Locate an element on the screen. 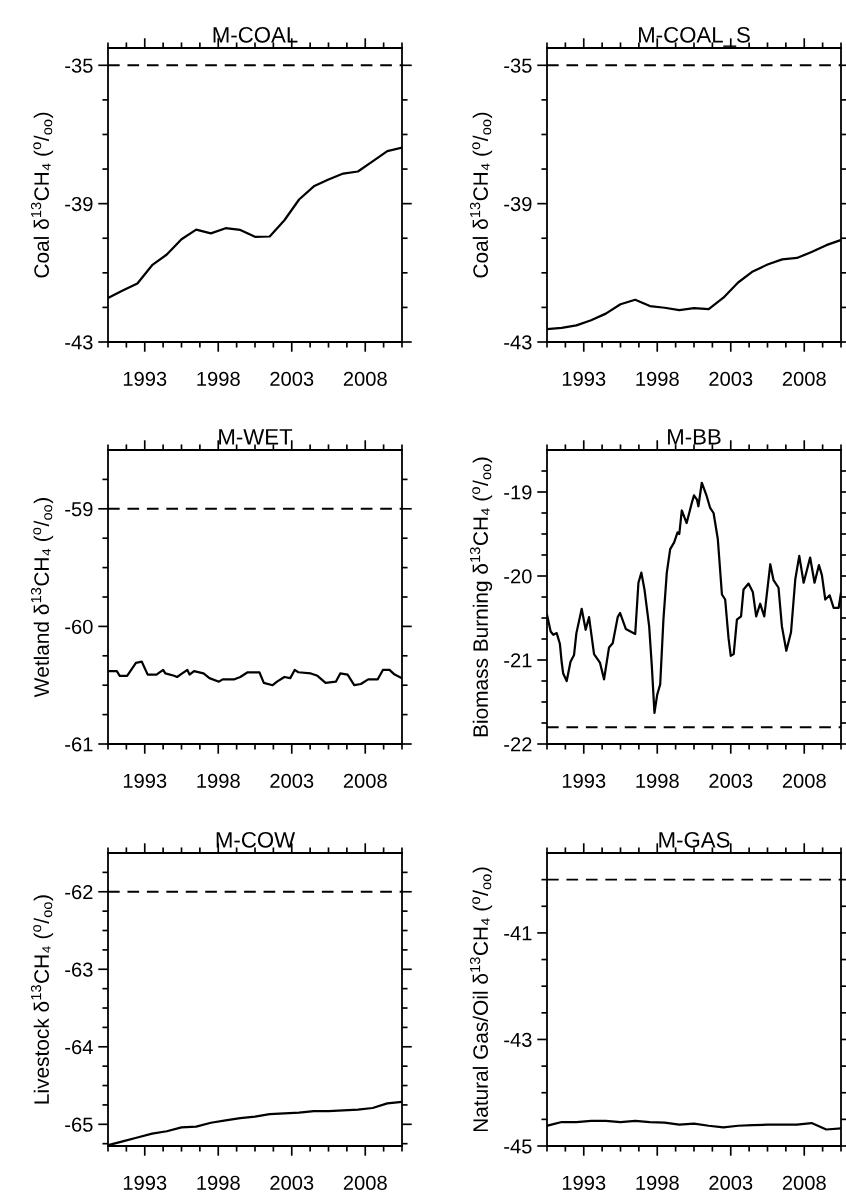  chart-title: M-COAL_S is located at coordinates (694, 36).